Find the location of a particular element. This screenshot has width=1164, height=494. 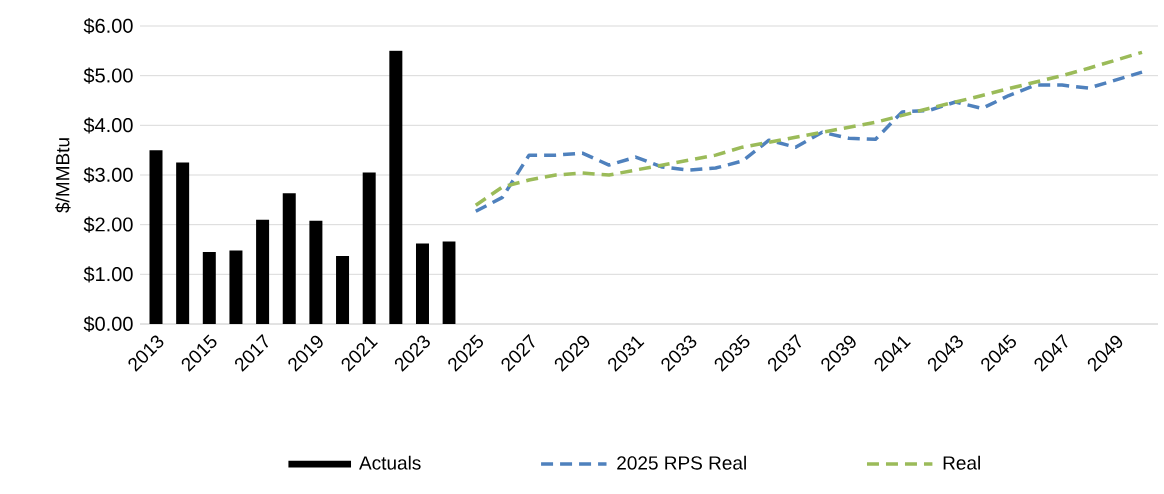

y-tick-label: $4.00 is located at coordinates (108, 125).